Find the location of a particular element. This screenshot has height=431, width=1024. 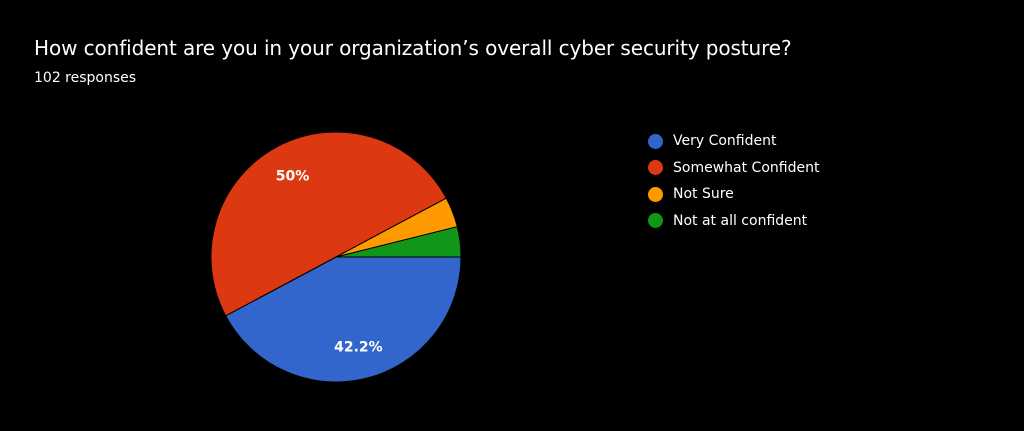

pie-slice-not-at-all-confident is located at coordinates (398, 242).